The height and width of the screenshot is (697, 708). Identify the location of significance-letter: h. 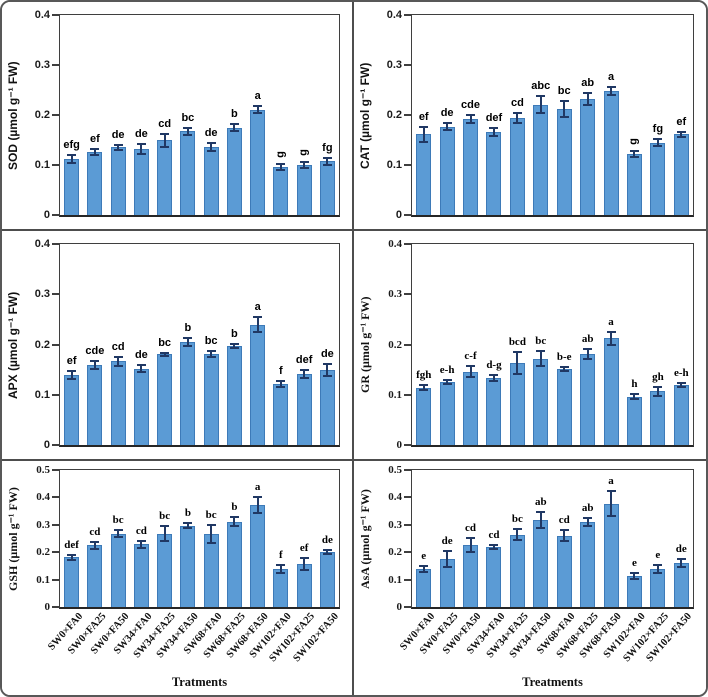
(634, 384).